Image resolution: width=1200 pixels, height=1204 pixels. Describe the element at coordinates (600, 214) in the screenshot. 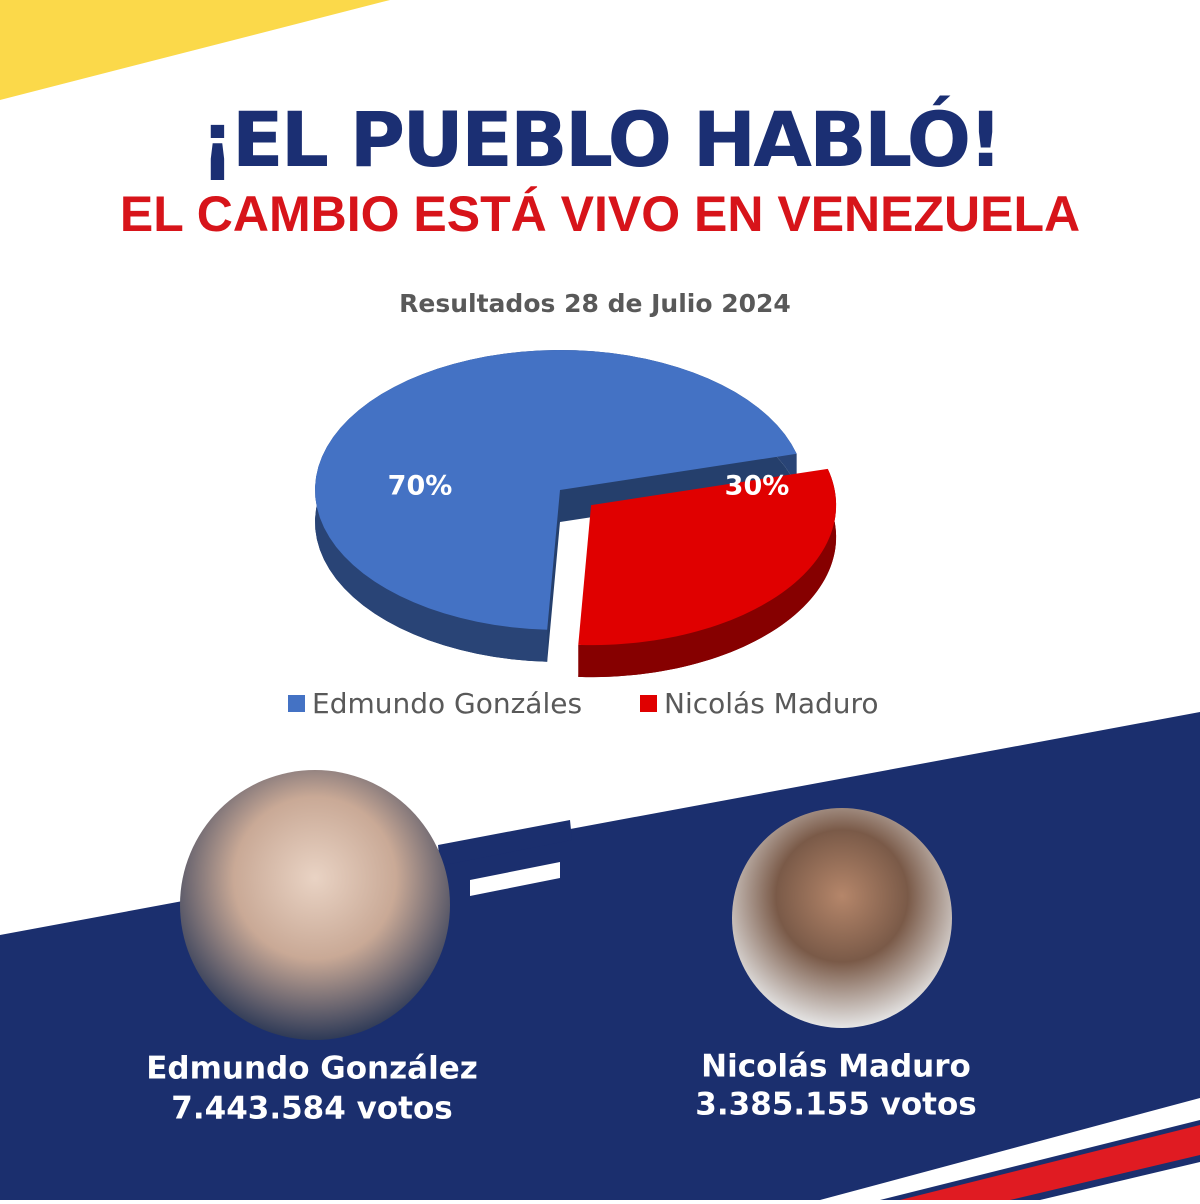

I see `subtitle: EL CAMBIO ESTÁ VIVO EN VENEZUELA` at that location.